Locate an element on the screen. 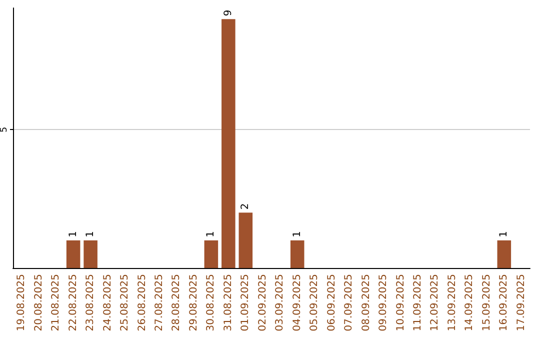  x-tick-label: 07.09.2025 is located at coordinates (349, 303).